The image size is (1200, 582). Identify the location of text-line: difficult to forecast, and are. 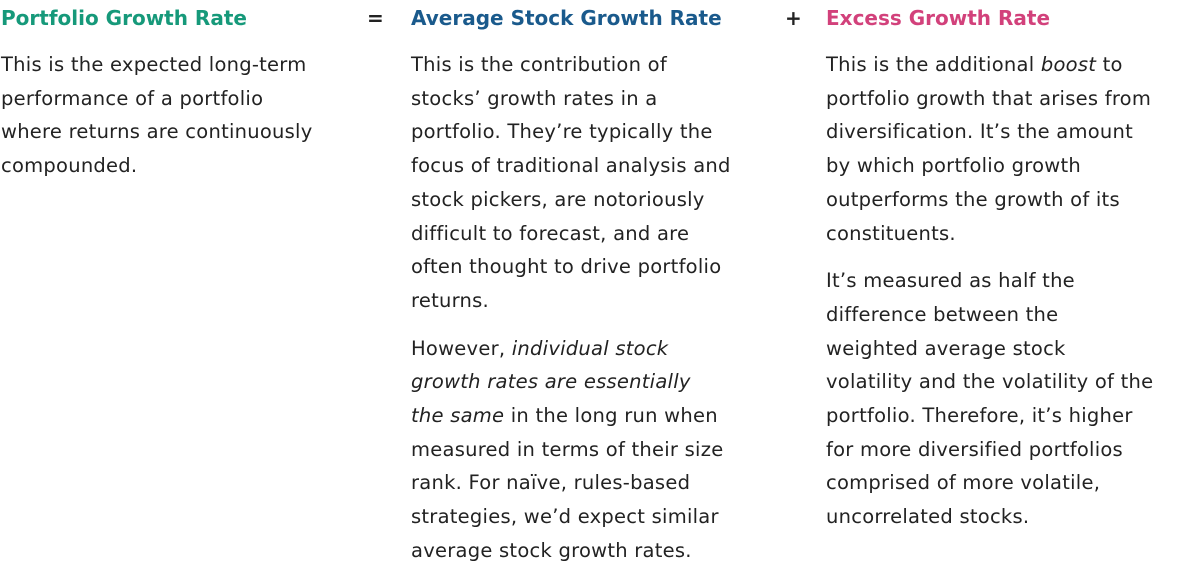
(550, 233).